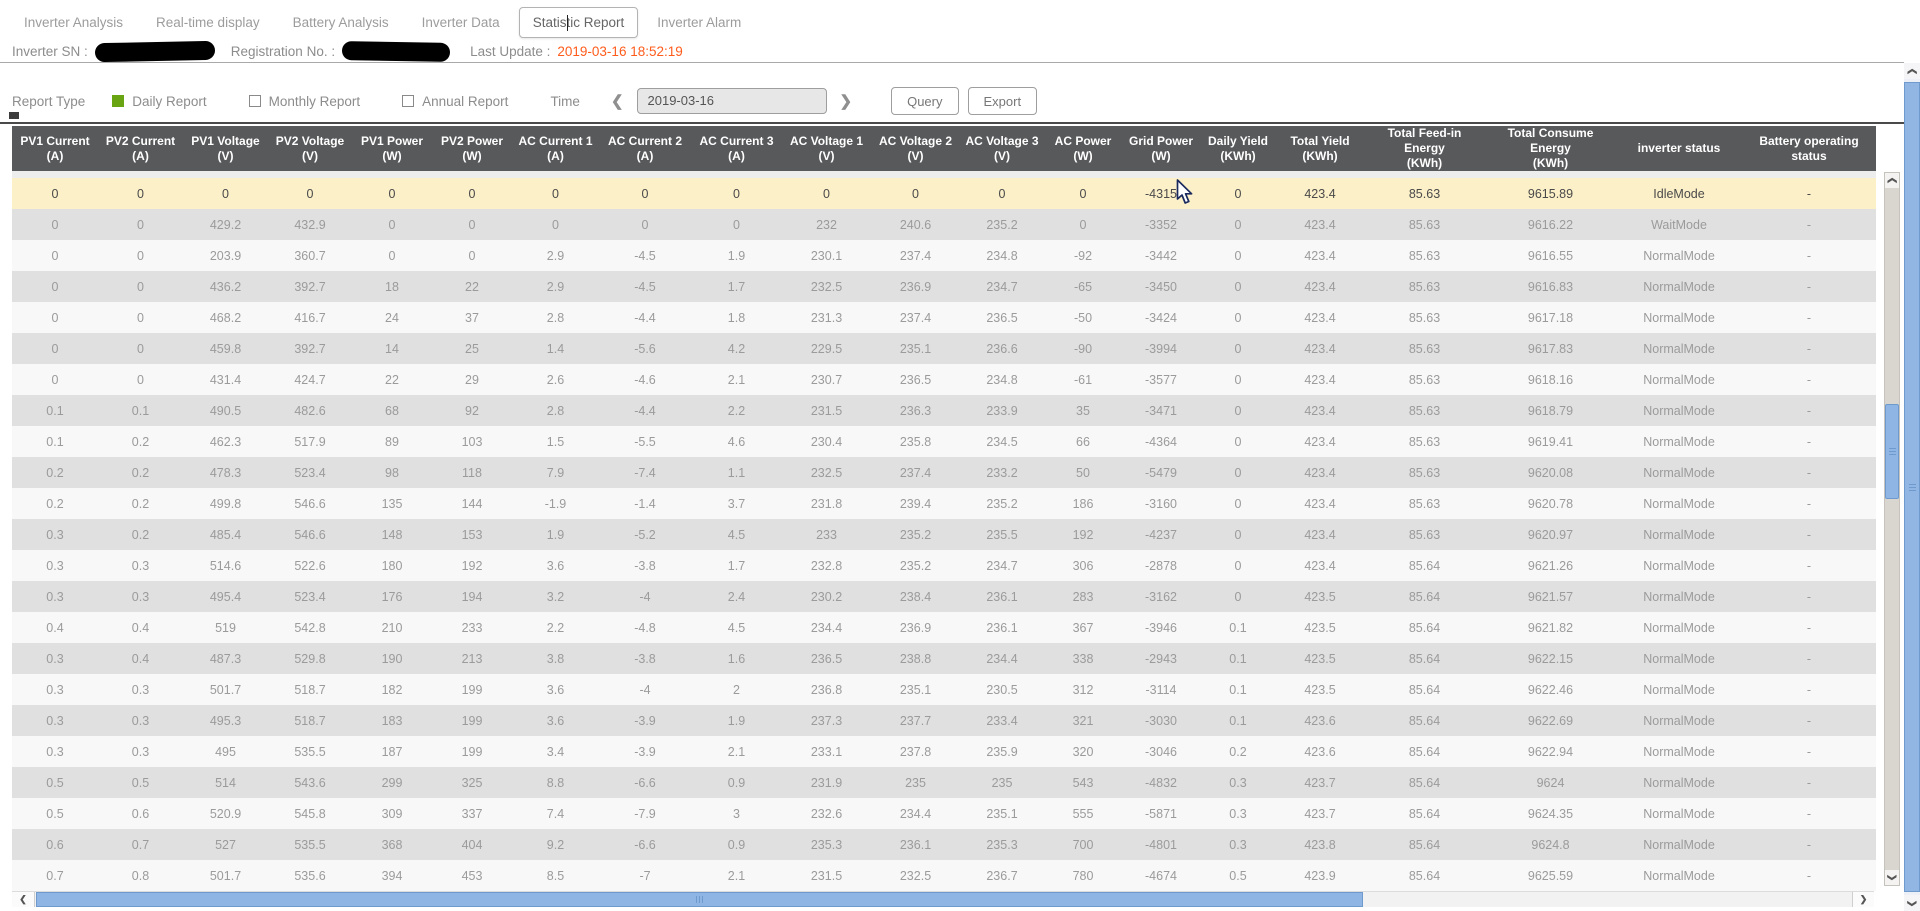  What do you see at coordinates (23, 899) in the screenshot?
I see `scroll-left-icon: ❮` at bounding box center [23, 899].